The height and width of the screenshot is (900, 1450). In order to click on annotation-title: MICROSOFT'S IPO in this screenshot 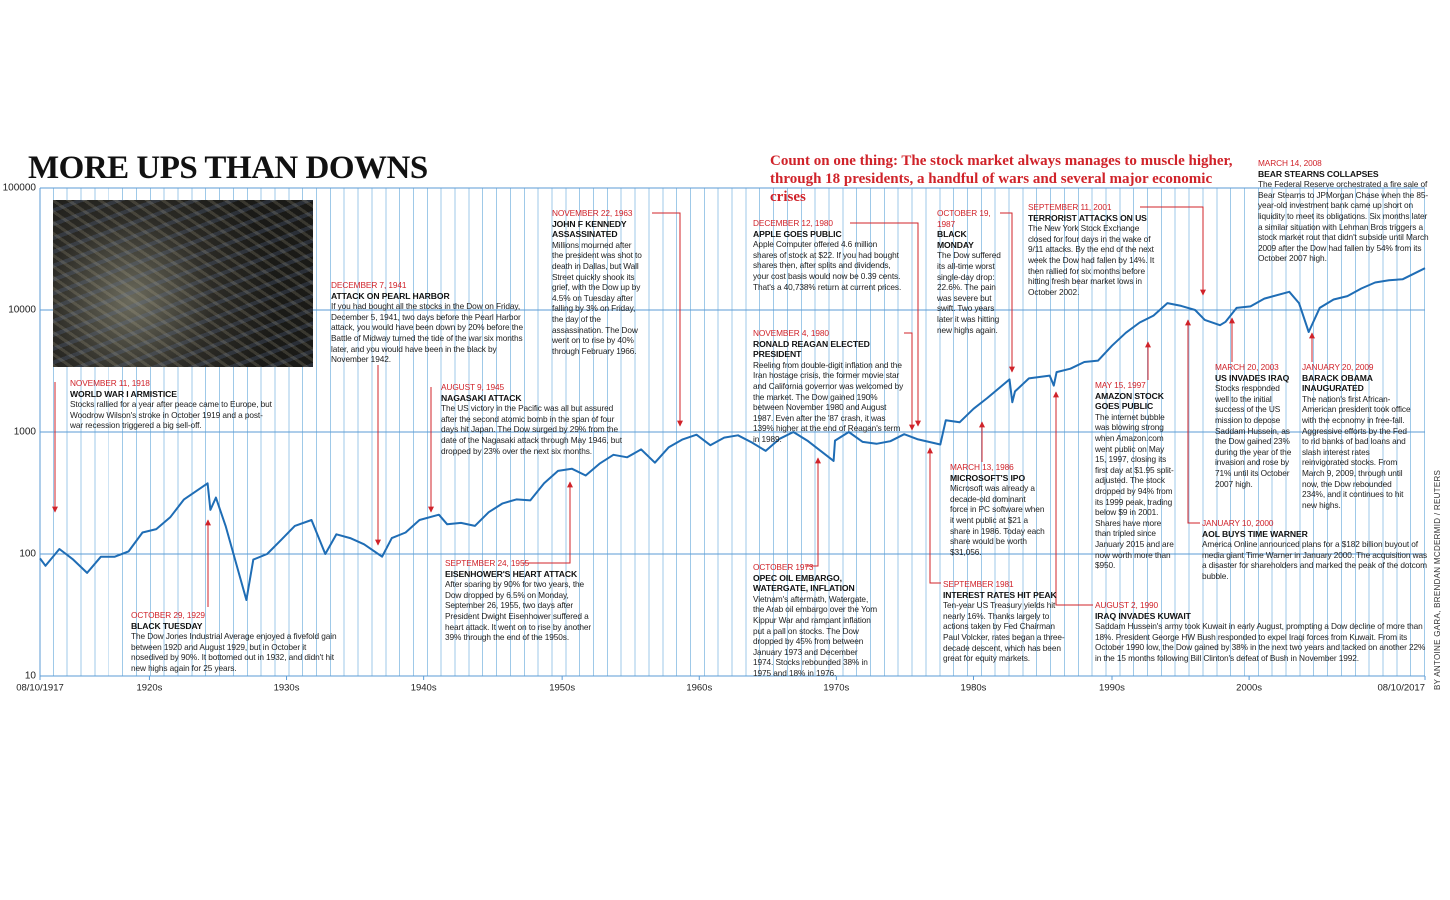, I will do `click(988, 477)`.